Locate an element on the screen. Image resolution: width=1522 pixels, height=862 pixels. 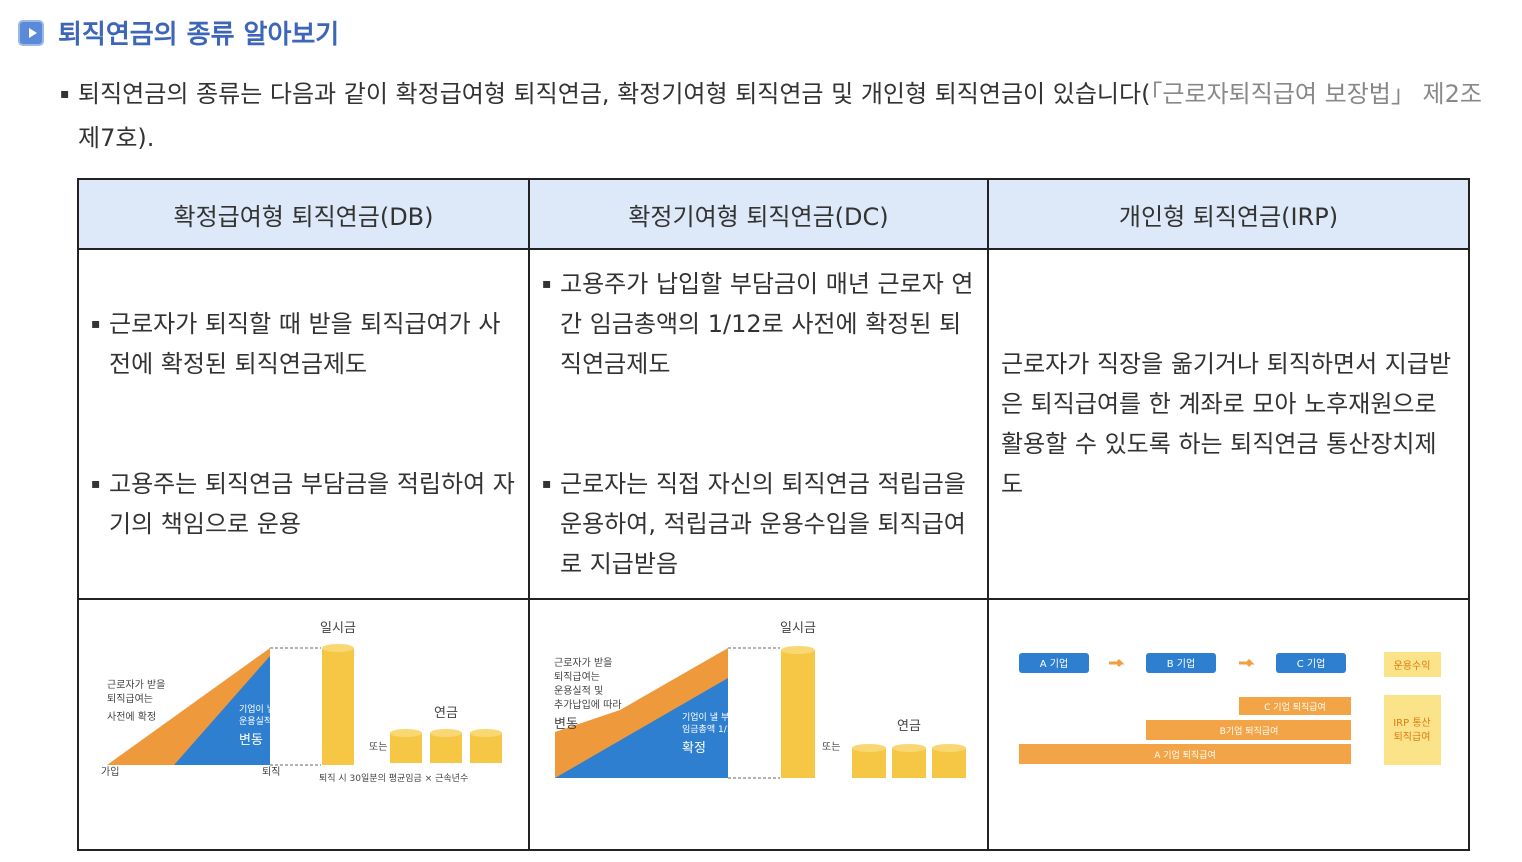
label: 운용실적 및 is located at coordinates (578, 691).